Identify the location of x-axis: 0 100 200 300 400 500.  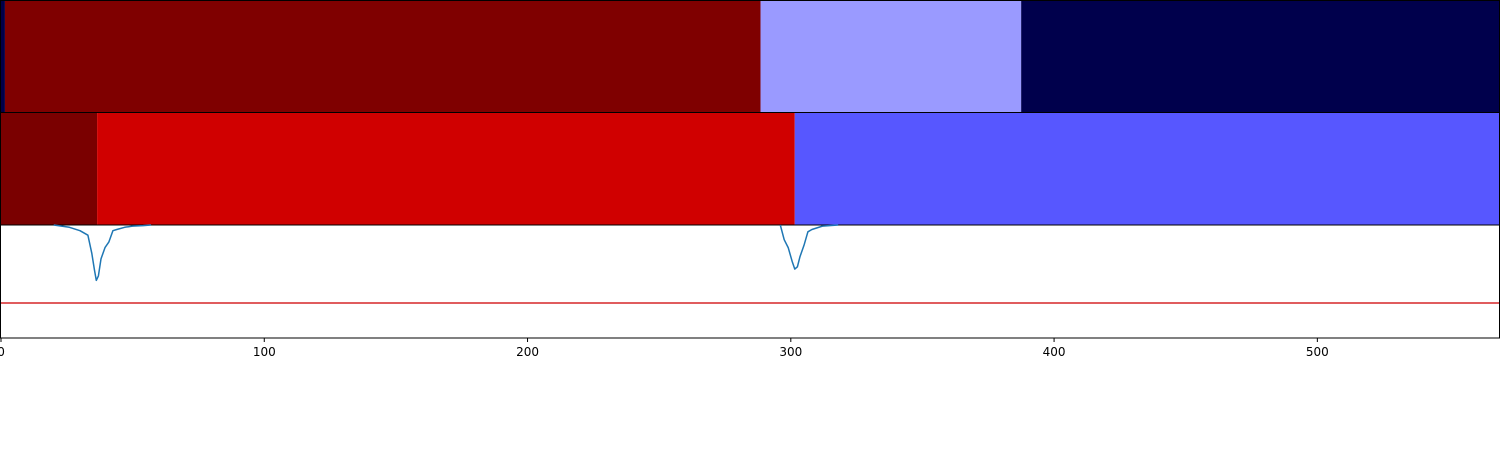
(664, 348).